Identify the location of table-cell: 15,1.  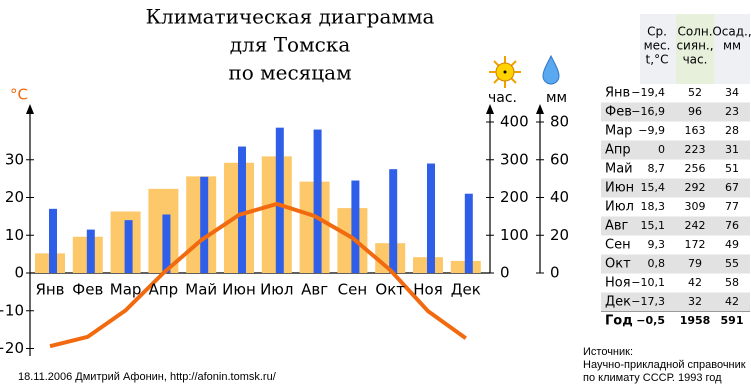
(653, 225).